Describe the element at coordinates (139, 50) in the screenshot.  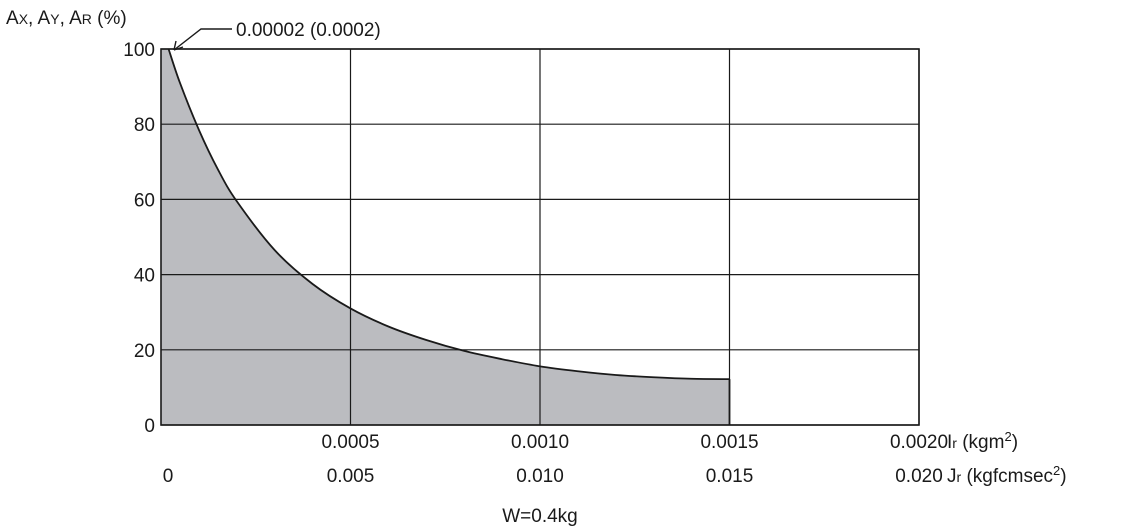
I see `y-tick-label: 100` at that location.